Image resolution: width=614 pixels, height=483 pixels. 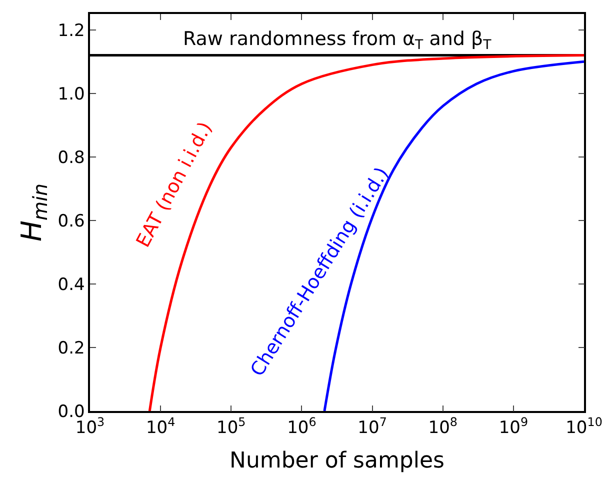 I want to click on x-tick-label: 10$^{10}$, so click(x=584, y=426).